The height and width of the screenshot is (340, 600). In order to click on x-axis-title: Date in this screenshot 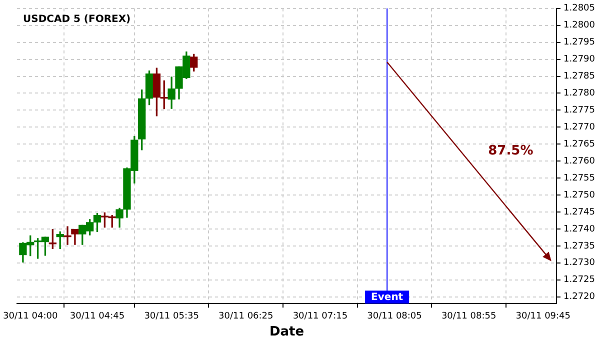, I will do `click(286, 332)`.